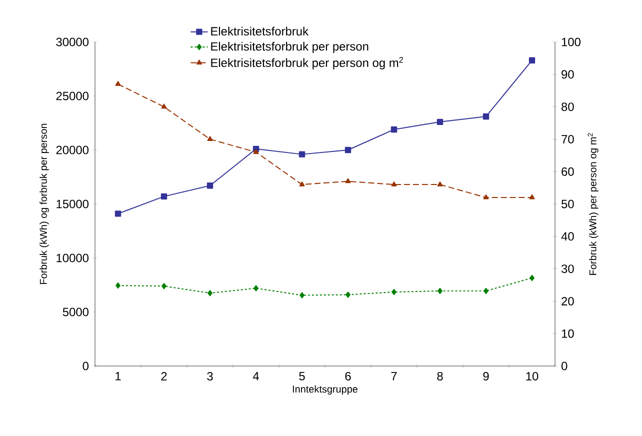  What do you see at coordinates (568, 74) in the screenshot?
I see `y2-tick-label: 90` at bounding box center [568, 74].